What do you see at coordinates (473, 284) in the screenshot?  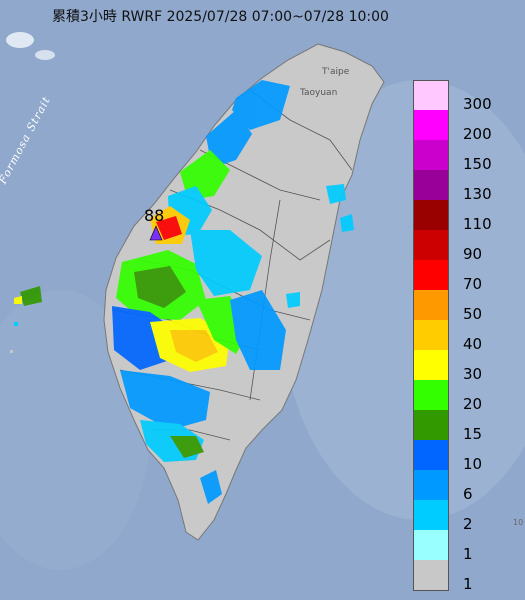 I see `legend-label: 70` at bounding box center [473, 284].